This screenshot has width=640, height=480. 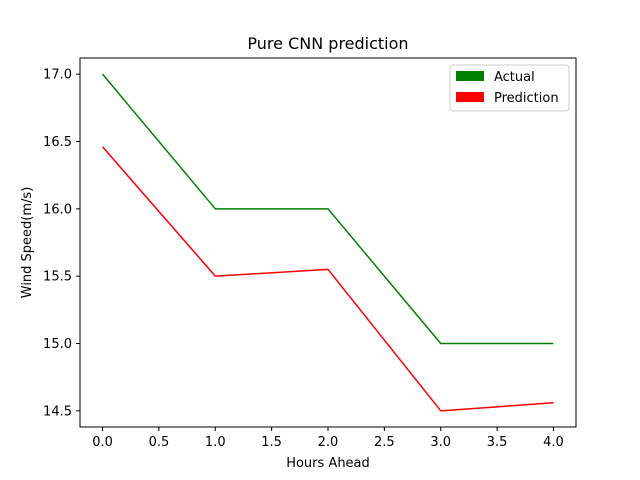 What do you see at coordinates (57, 411) in the screenshot?
I see `y-tick-label: 14.5` at bounding box center [57, 411].